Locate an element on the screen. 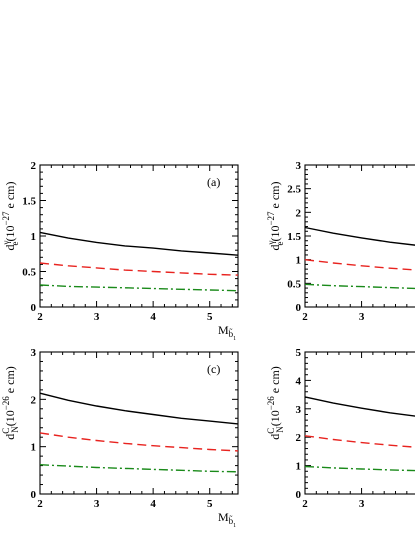  y-tick-label: 4 is located at coordinates (299, 381).